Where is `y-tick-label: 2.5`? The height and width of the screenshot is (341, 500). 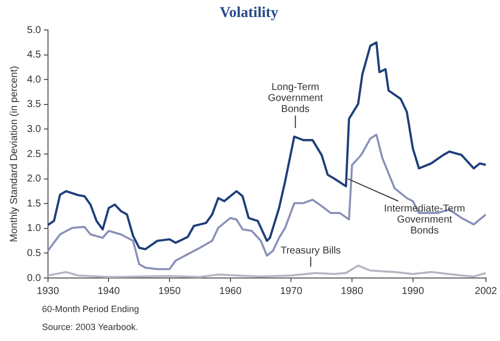
y-tick-label: 2.5 is located at coordinates (34, 154).